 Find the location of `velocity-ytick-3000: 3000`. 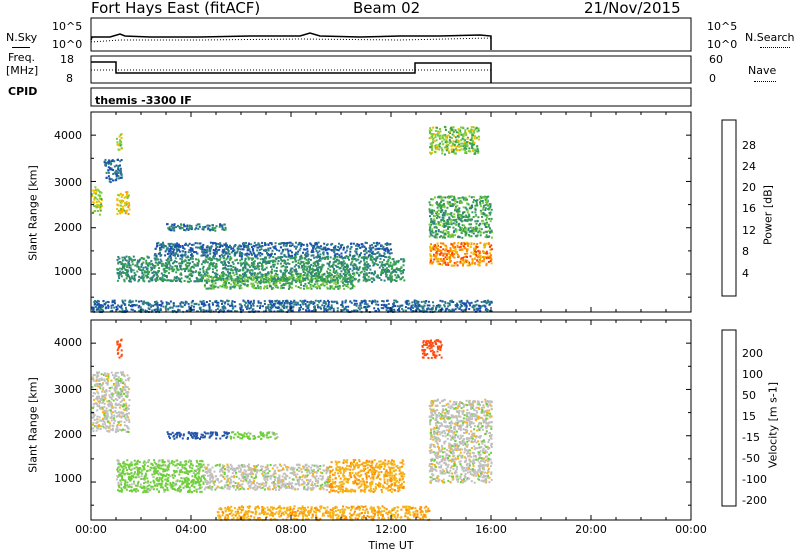

velocity-ytick-3000: 3000 is located at coordinates (68, 389).